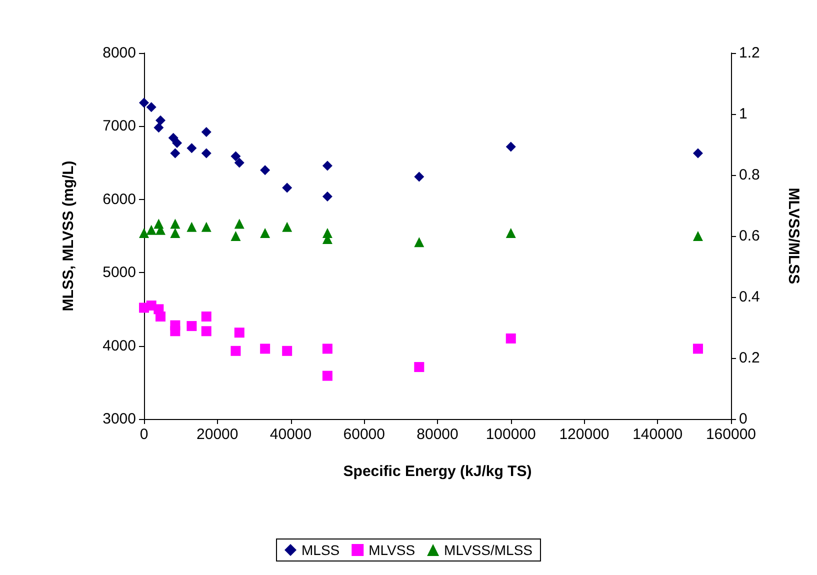 This screenshot has height=575, width=817. What do you see at coordinates (511, 434) in the screenshot?
I see `x-tick-label: 100000` at bounding box center [511, 434].